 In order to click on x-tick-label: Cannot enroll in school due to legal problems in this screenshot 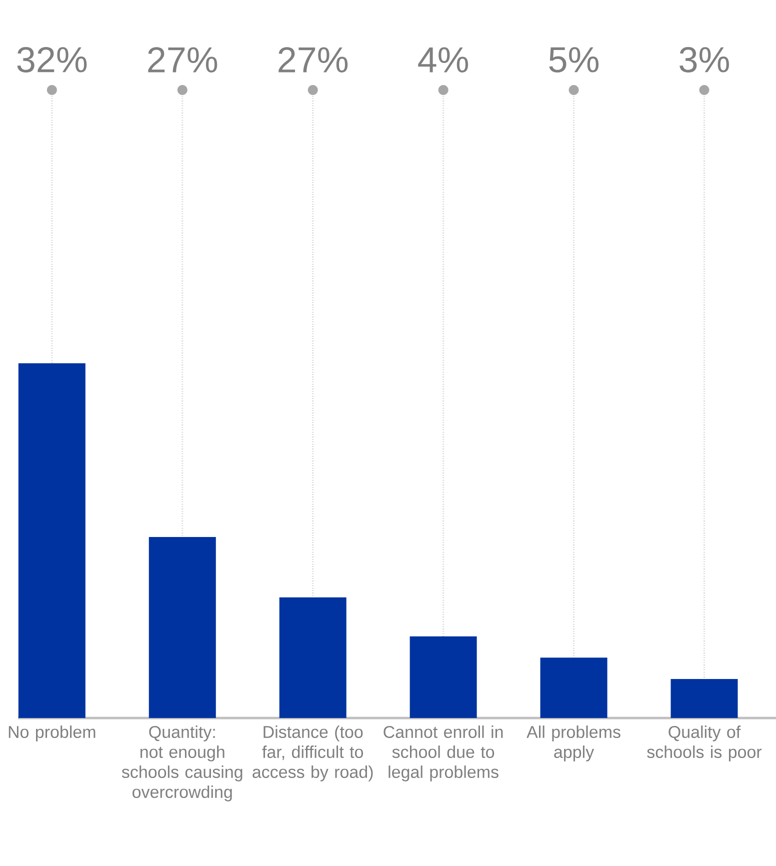, I will do `click(443, 754)`.